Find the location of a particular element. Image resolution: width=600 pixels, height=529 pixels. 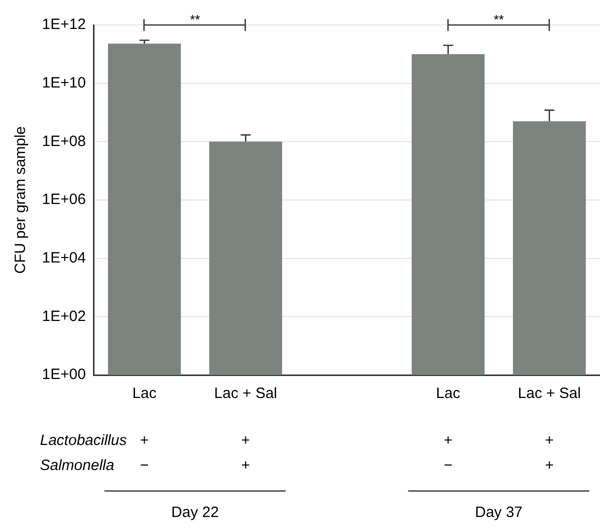

text: Lactobacillus is located at coordinates (84, 441).